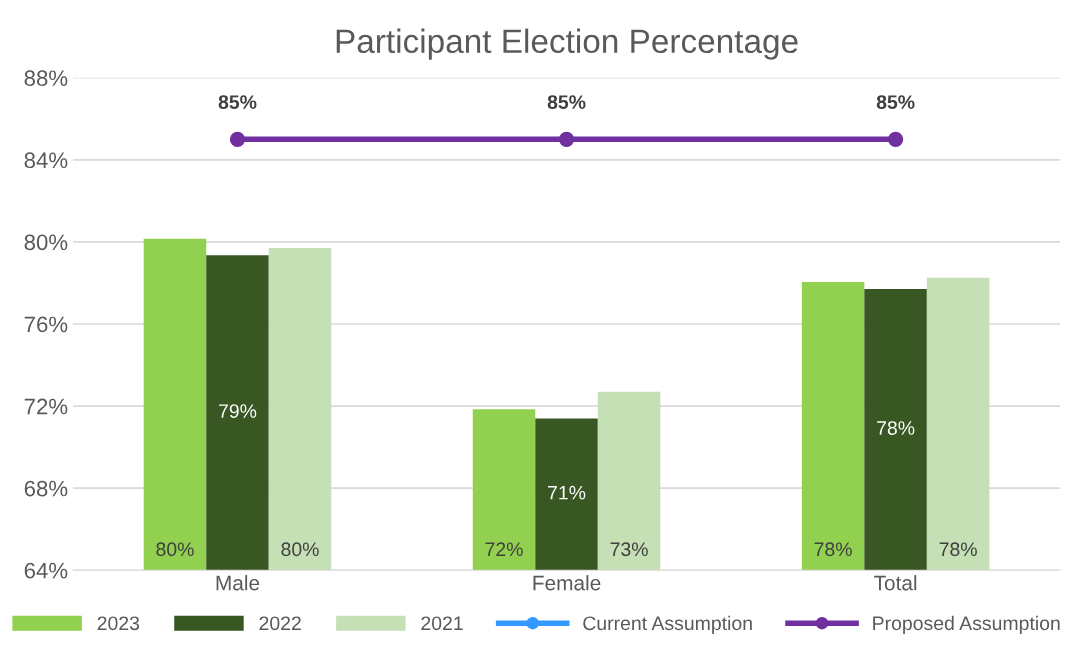  What do you see at coordinates (46, 406) in the screenshot?
I see `y-tick-label: 72%` at bounding box center [46, 406].